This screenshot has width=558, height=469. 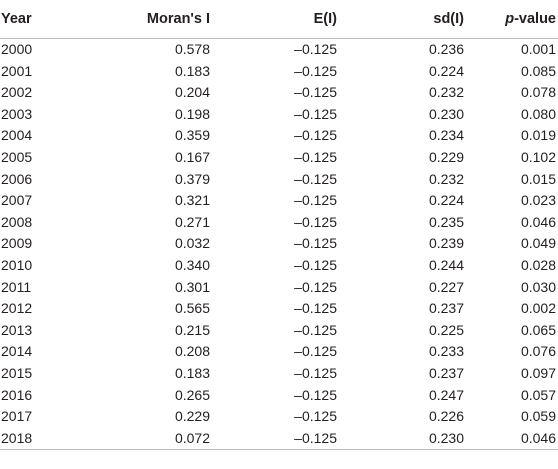 What do you see at coordinates (16, 286) in the screenshot?
I see `year-cell: 2011` at bounding box center [16, 286].